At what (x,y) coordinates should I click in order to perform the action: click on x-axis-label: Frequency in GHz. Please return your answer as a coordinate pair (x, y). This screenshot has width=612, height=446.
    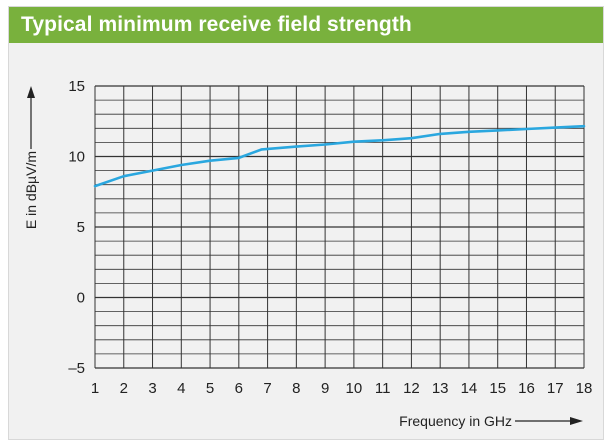
    Looking at the image, I should click on (455, 421).